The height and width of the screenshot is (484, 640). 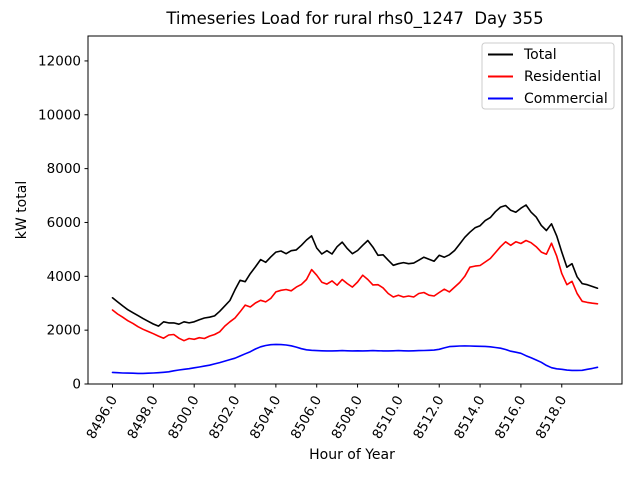 I want to click on y-tick-label: 10000, so click(x=59, y=115).